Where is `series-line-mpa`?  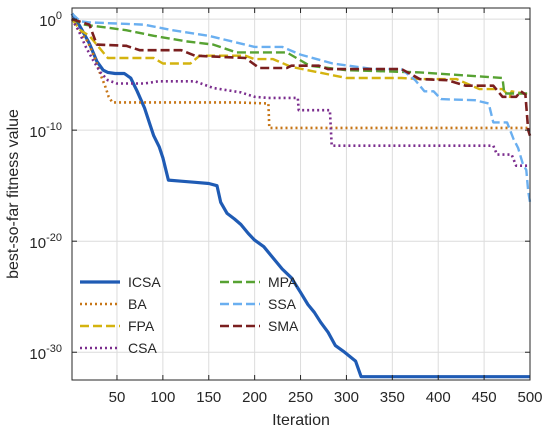 series-line-mpa is located at coordinates (300, 56).